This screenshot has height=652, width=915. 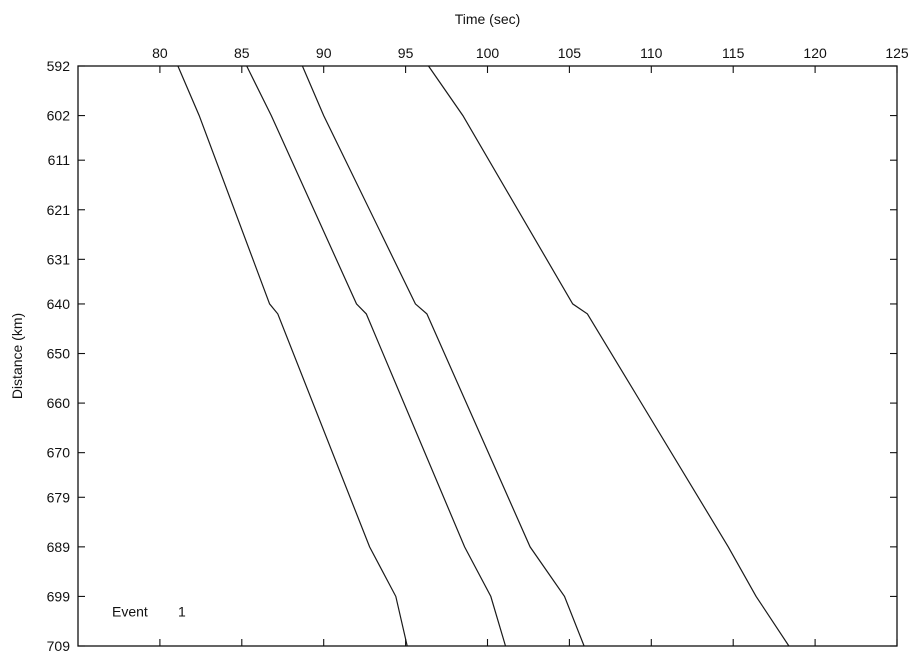 I want to click on y-tick-label: 640, so click(x=59, y=304).